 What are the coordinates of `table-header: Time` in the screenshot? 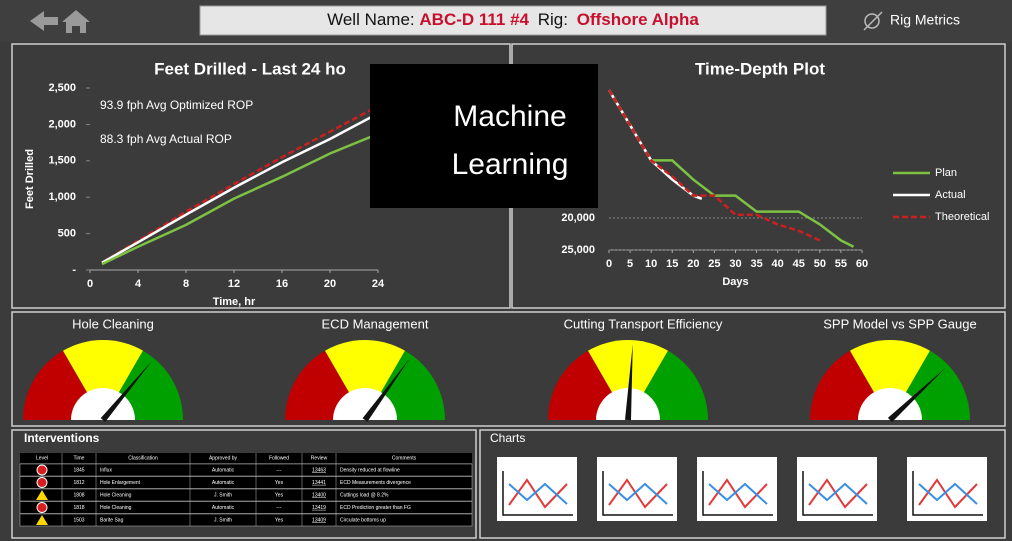 It's located at (79, 458).